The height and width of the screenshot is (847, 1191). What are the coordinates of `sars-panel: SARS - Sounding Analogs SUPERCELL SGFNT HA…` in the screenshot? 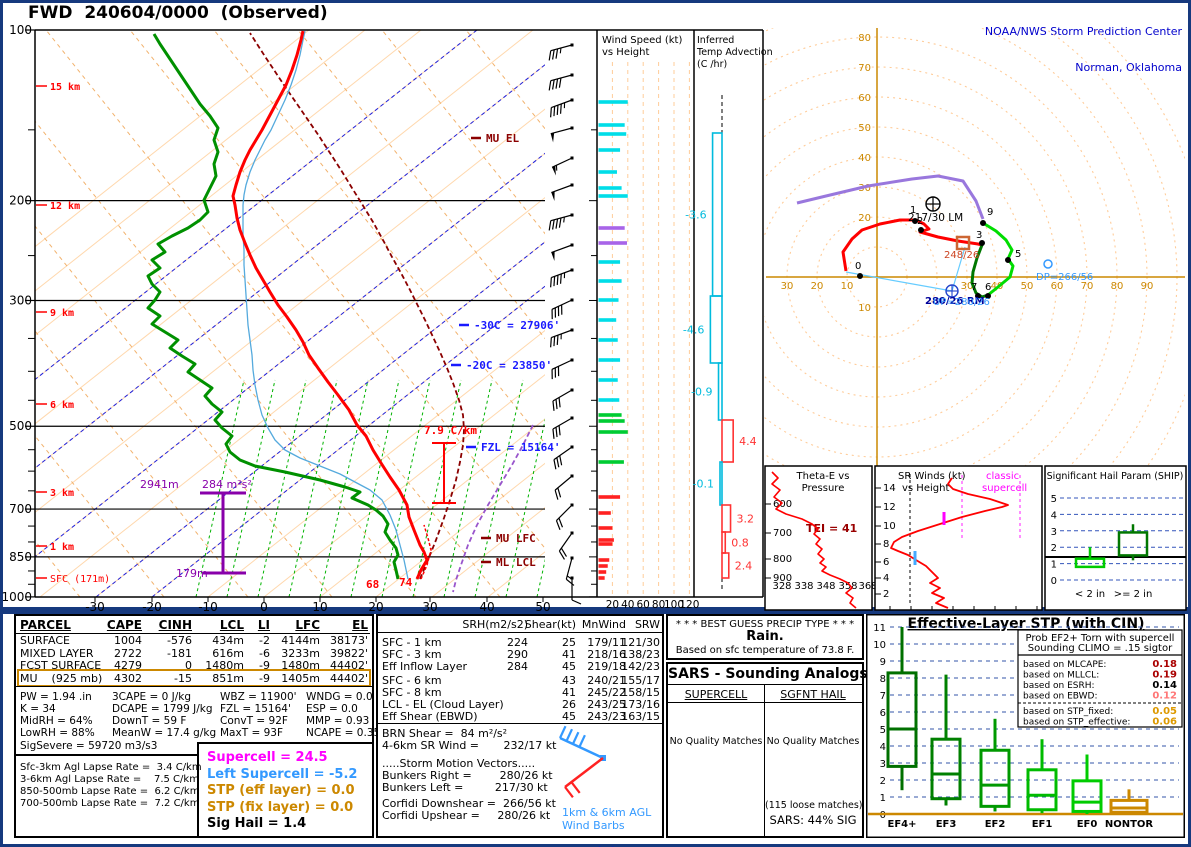 It's located at (767, 750).